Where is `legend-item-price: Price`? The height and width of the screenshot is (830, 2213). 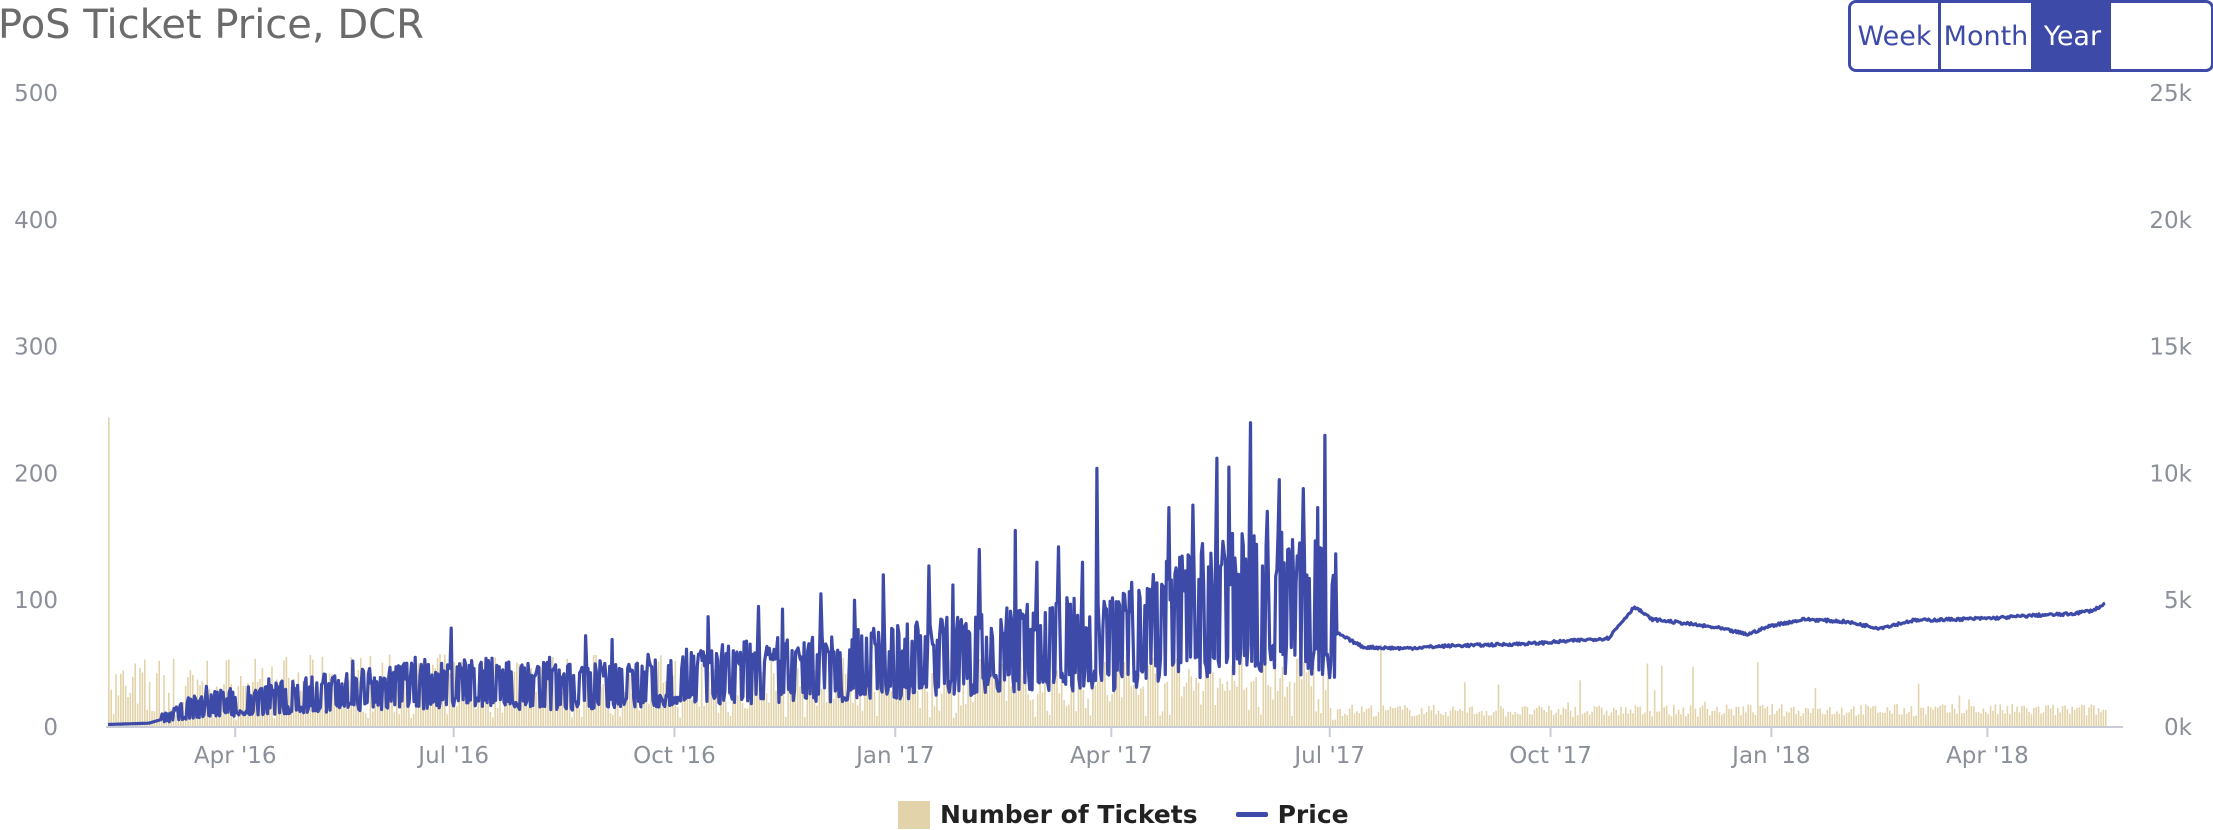
legend-item-price: Price is located at coordinates (1292, 814).